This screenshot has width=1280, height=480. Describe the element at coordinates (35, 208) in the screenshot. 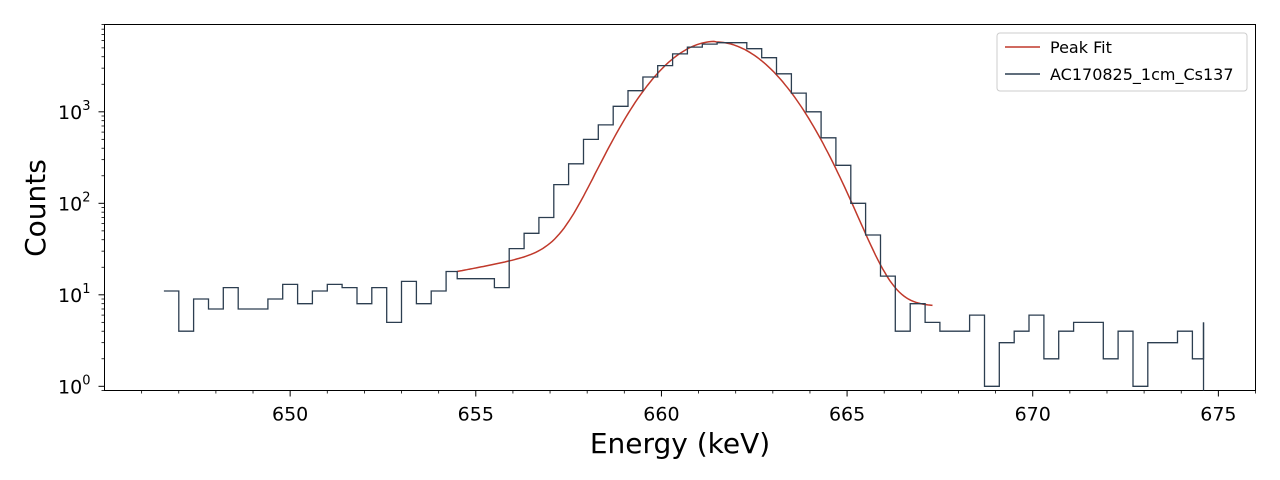

I see `y-axis-title: Counts` at that location.